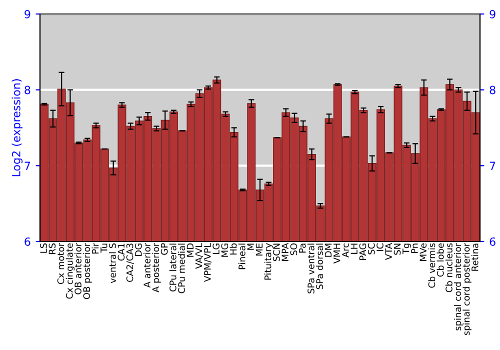 This screenshot has width=500, height=350. I want to click on x-tick-label: Retina, so click(474, 257).